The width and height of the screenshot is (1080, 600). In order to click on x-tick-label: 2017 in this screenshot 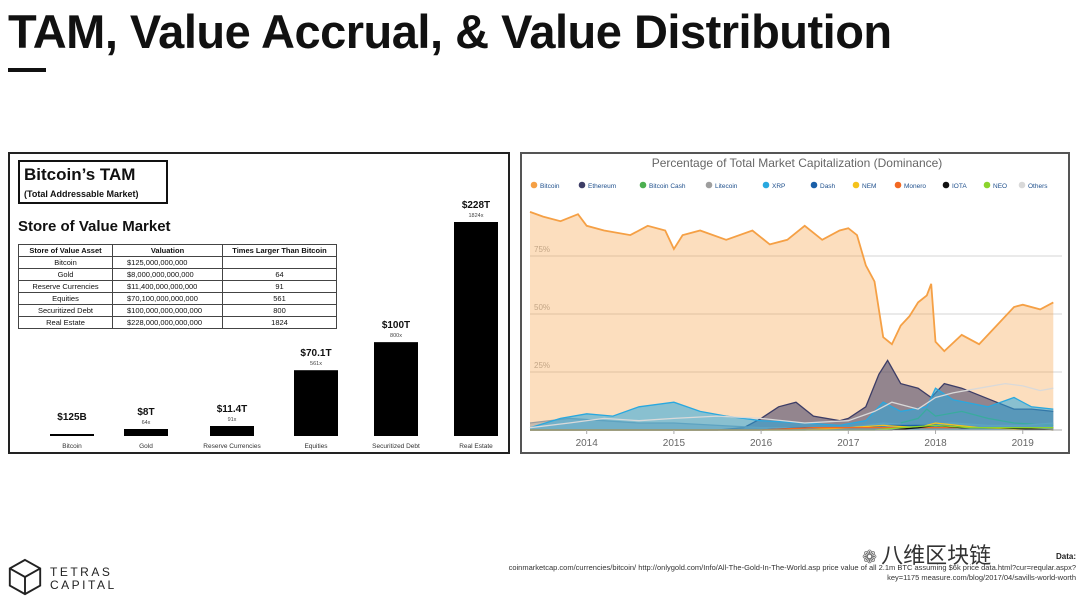, I will do `click(848, 443)`.